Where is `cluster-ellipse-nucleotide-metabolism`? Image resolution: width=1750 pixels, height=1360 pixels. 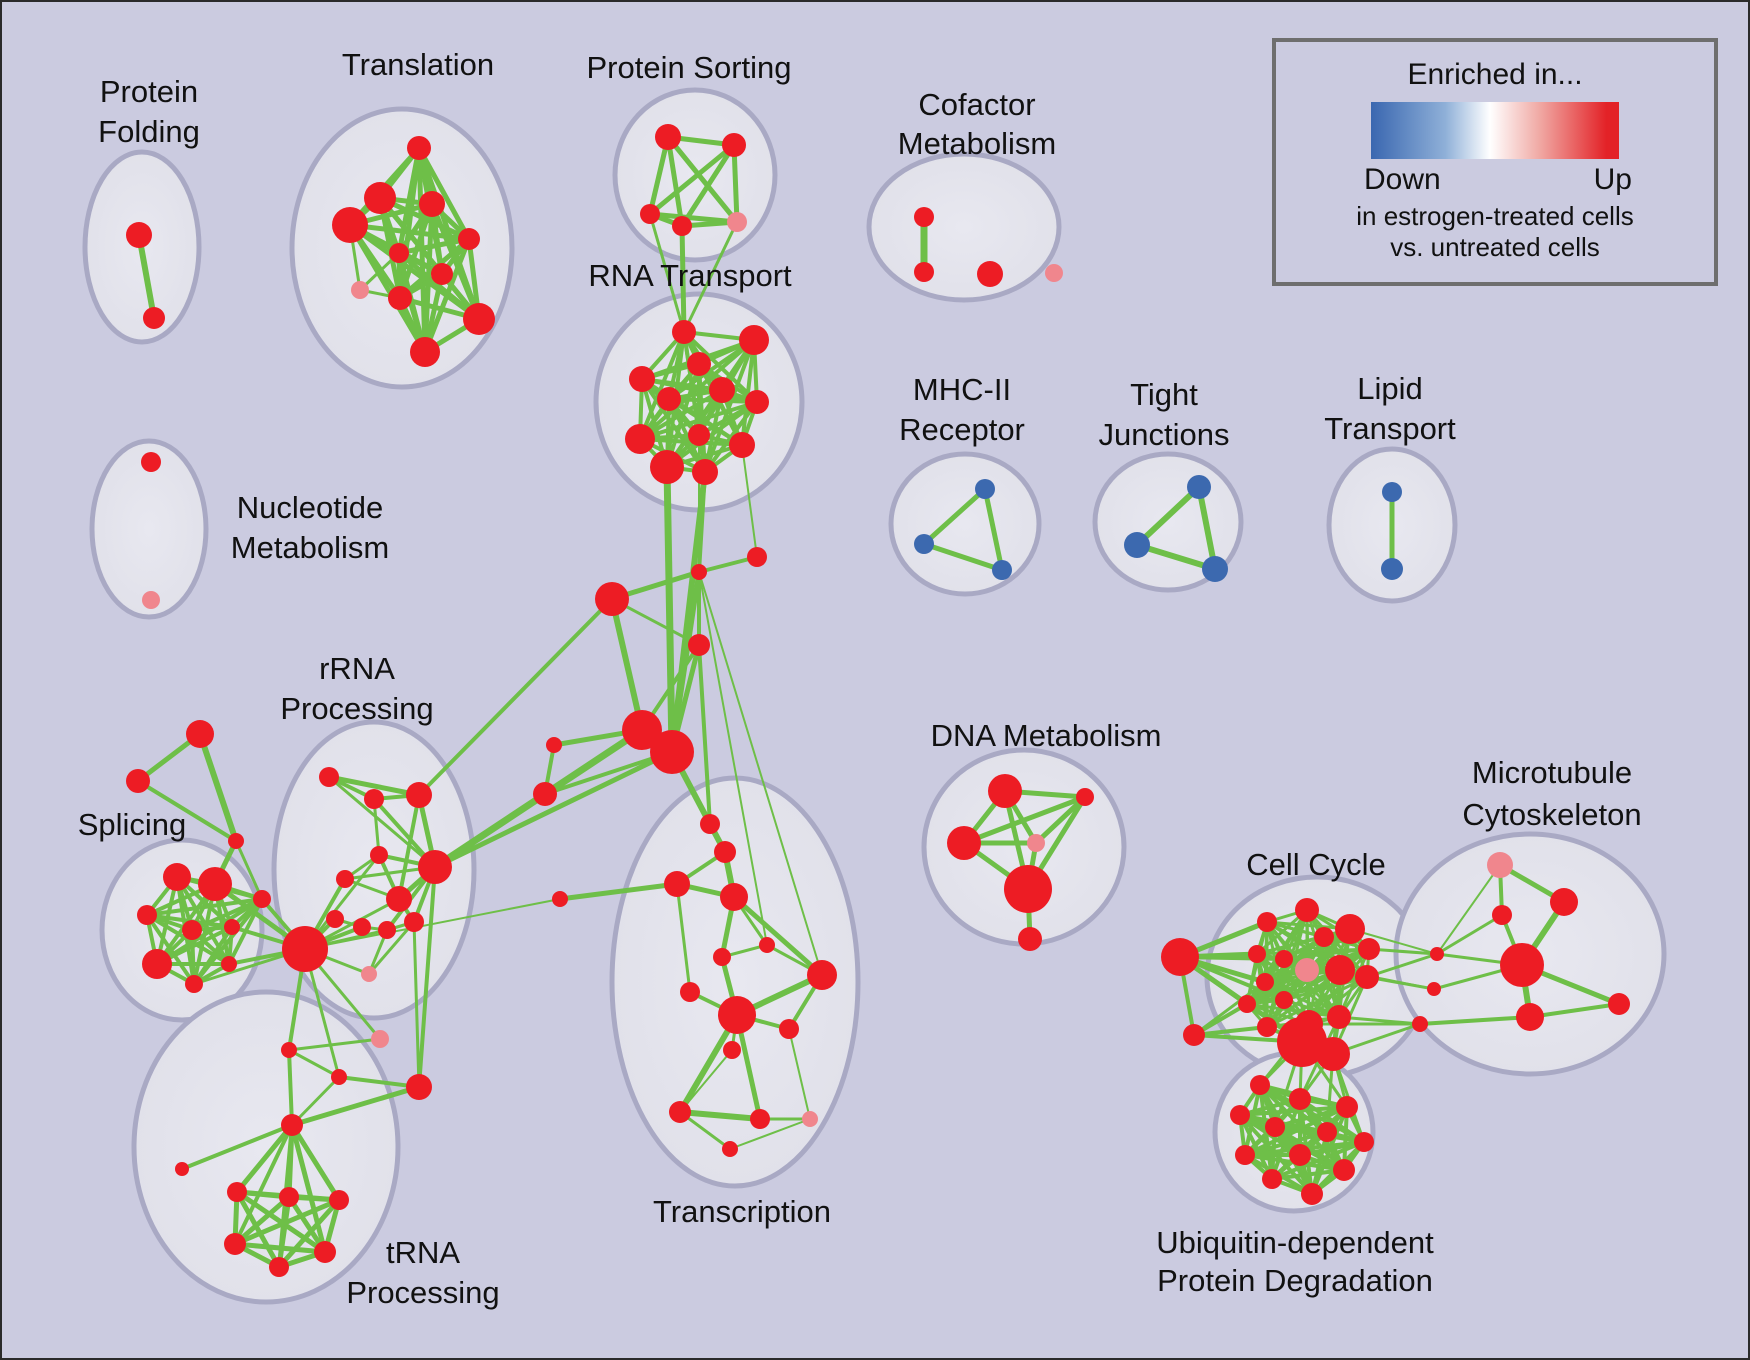 cluster-ellipse-nucleotide-metabolism is located at coordinates (149, 529).